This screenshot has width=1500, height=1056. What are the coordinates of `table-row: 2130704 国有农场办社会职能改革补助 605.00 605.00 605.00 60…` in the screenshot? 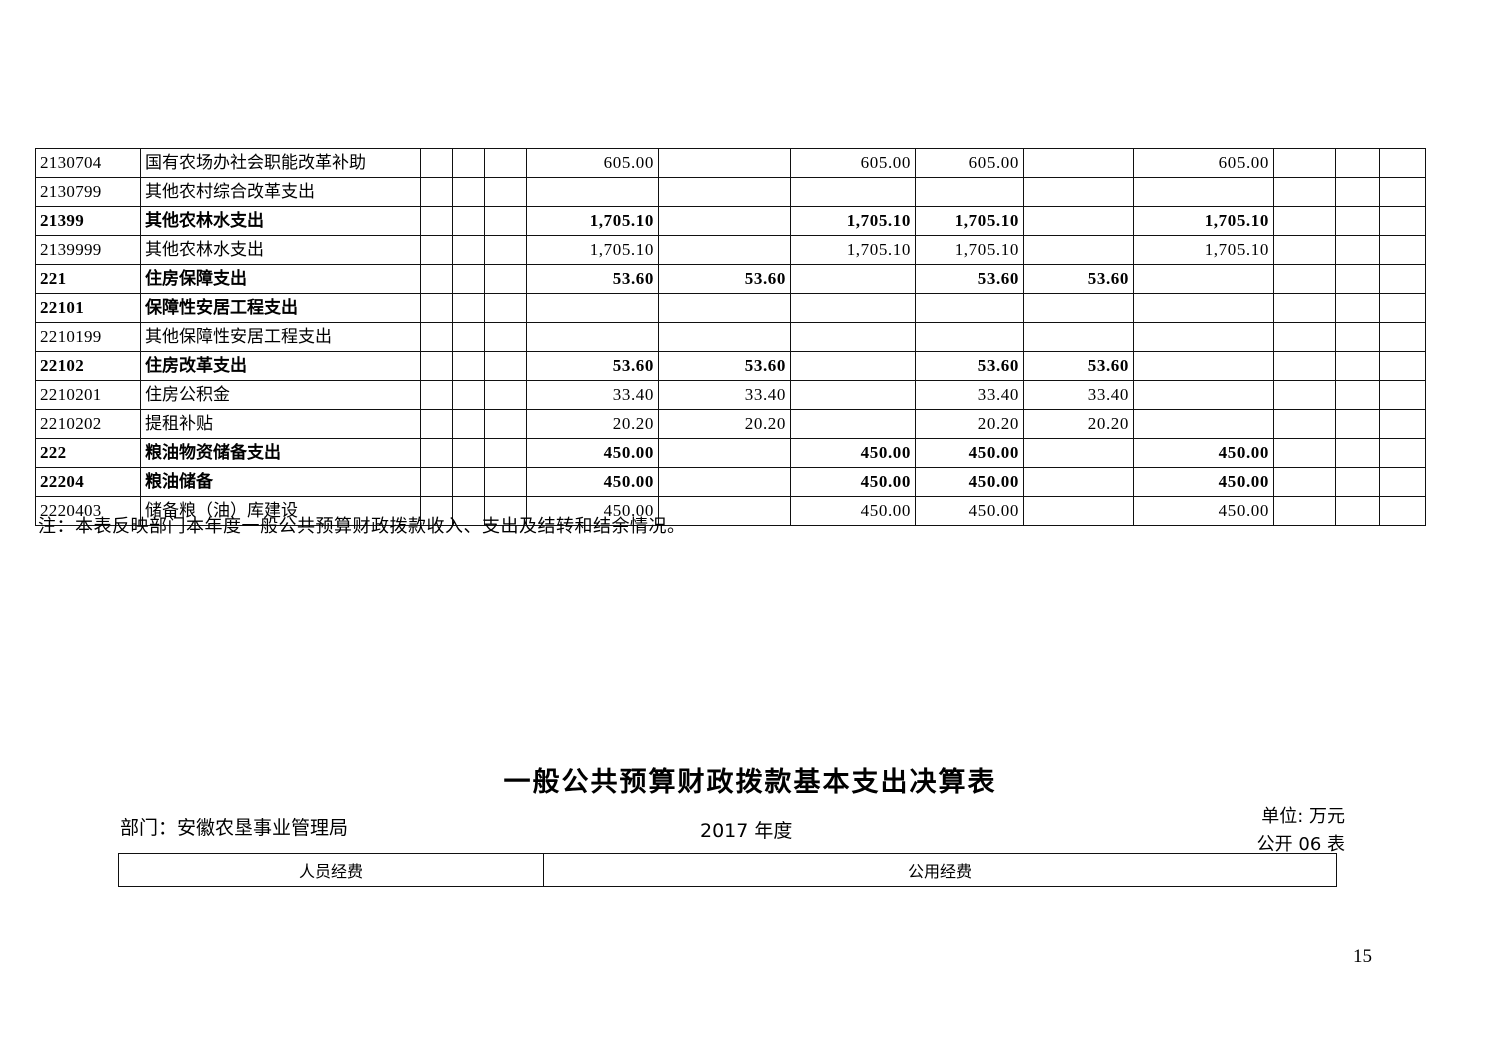 It's located at (745, 163).